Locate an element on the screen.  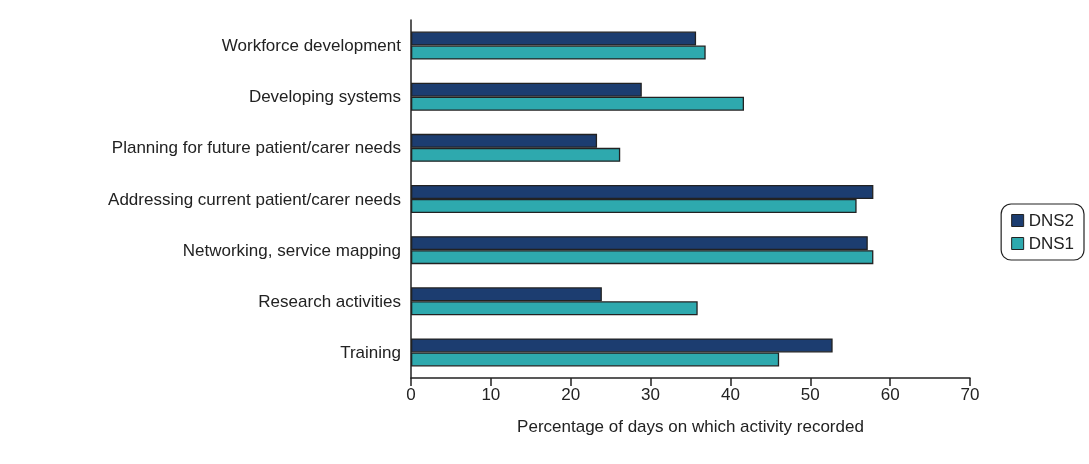
y-tick-label: Addressing current patient/carer needs is located at coordinates (254, 199).